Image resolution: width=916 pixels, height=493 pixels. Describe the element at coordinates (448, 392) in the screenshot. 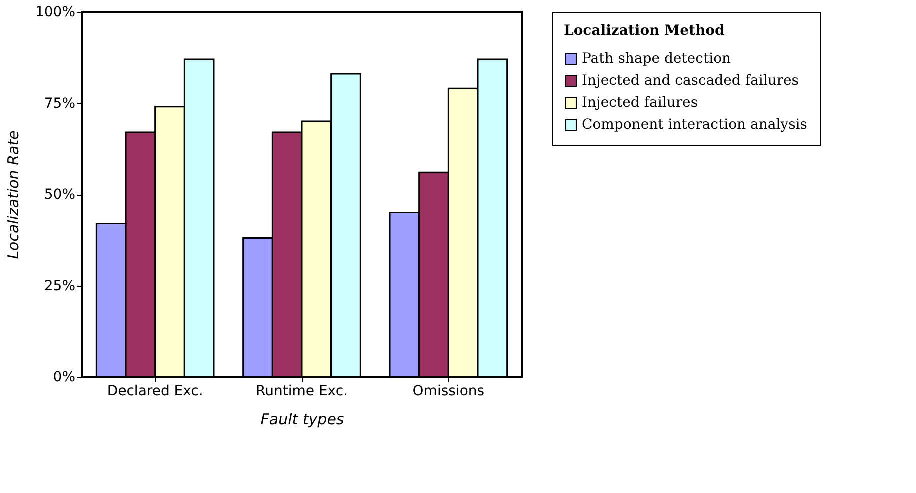

I see `x-tick-label: Omissions` at that location.